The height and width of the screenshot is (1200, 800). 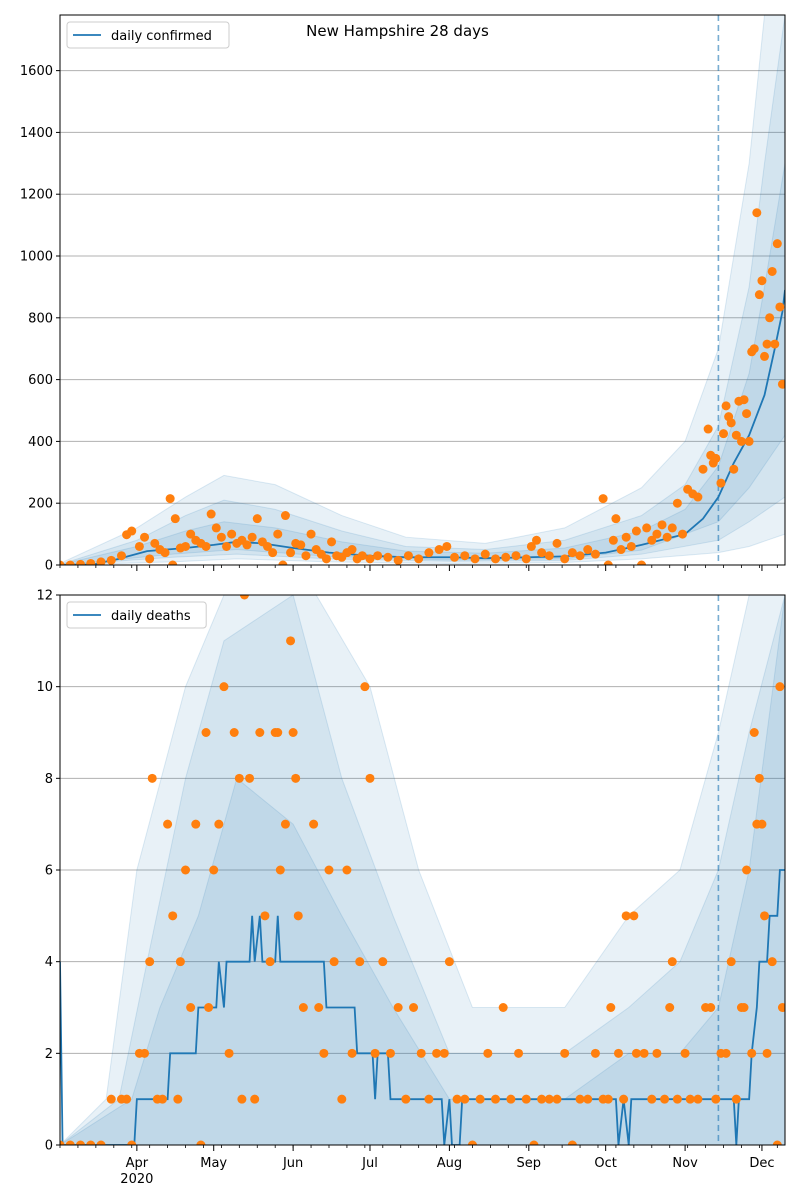 What do you see at coordinates (397, 31) in the screenshot?
I see `chart-title: New Hampshire 28 days` at bounding box center [397, 31].